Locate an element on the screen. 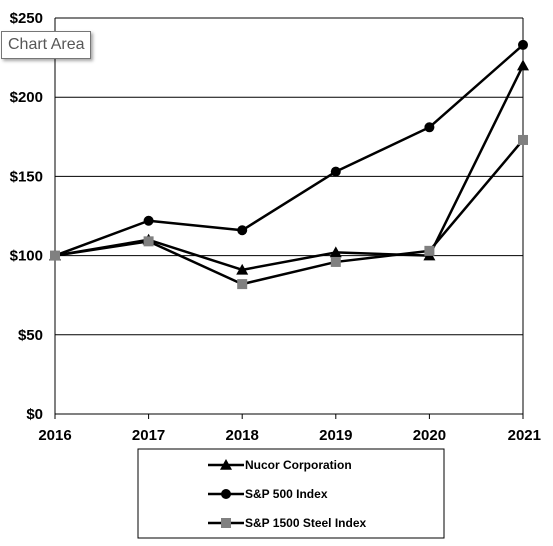 This screenshot has height=546, width=553. x-tick-label: 2016 is located at coordinates (54, 435).